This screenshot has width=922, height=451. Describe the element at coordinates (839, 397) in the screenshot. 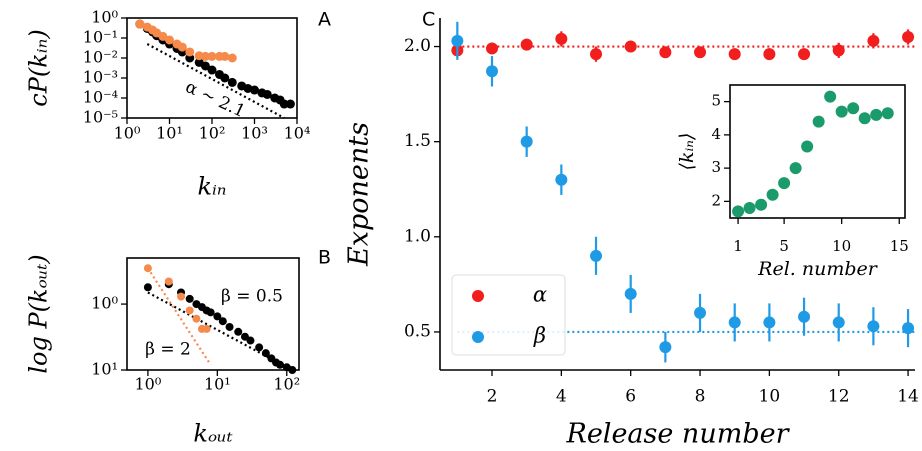

I see `x-tick-label: 12` at that location.